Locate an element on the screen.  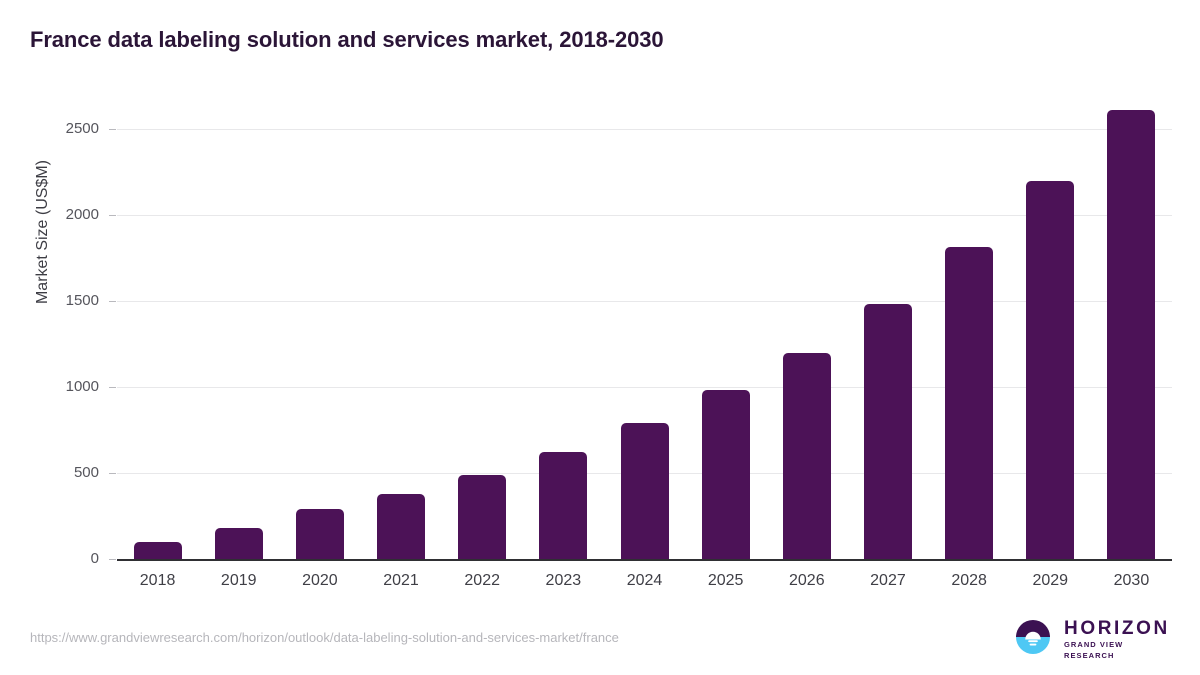
bar-2028 is located at coordinates (969, 402).